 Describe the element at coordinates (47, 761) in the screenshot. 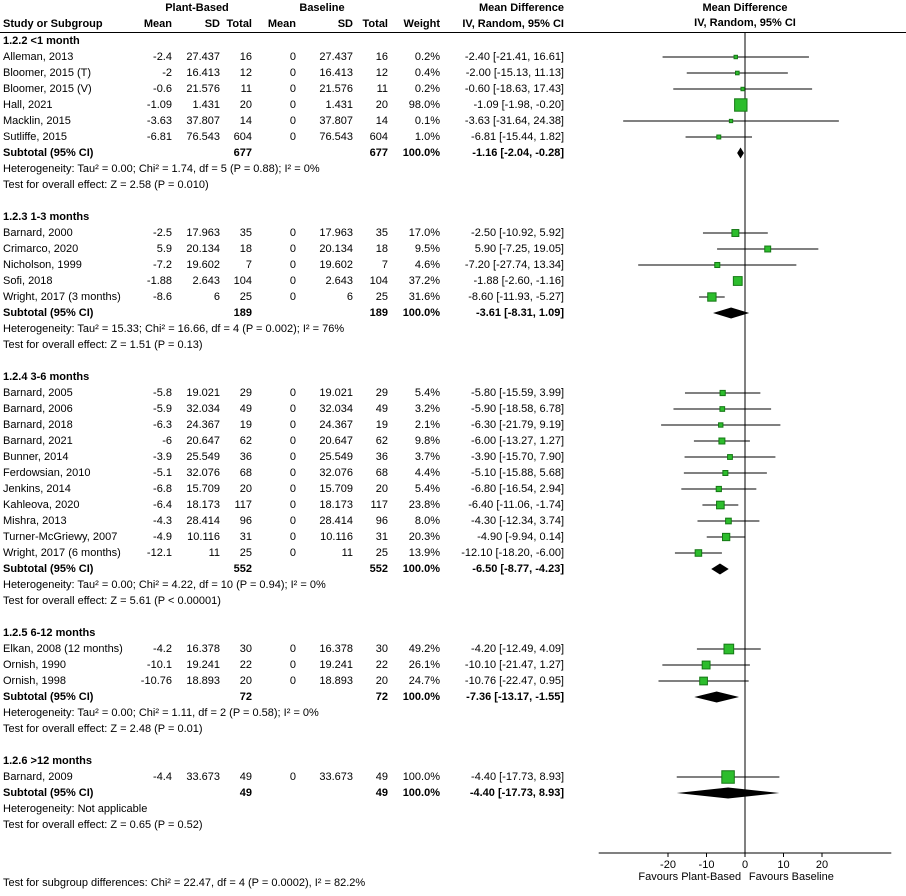

I see `subgroup-title: 1.2.6 >12 months` at that location.